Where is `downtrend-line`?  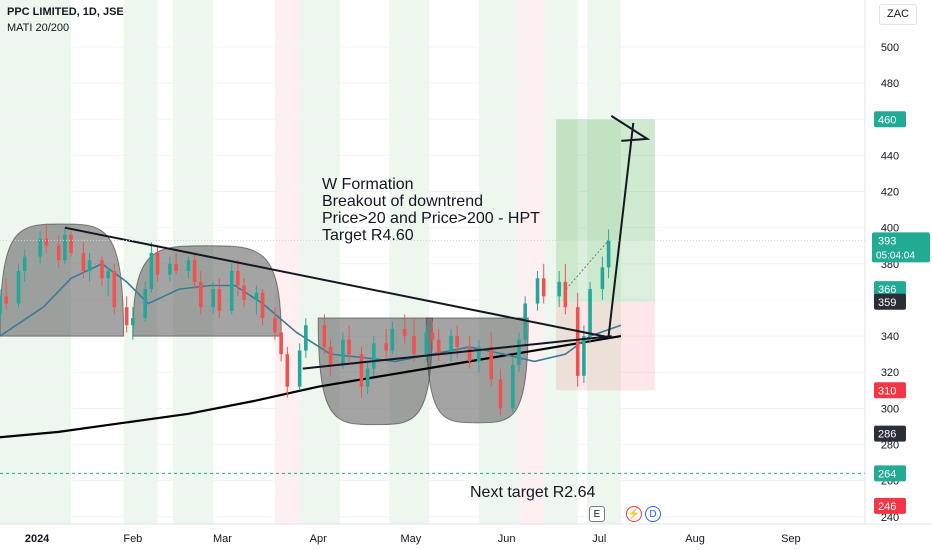 downtrend-line is located at coordinates (338, 282).